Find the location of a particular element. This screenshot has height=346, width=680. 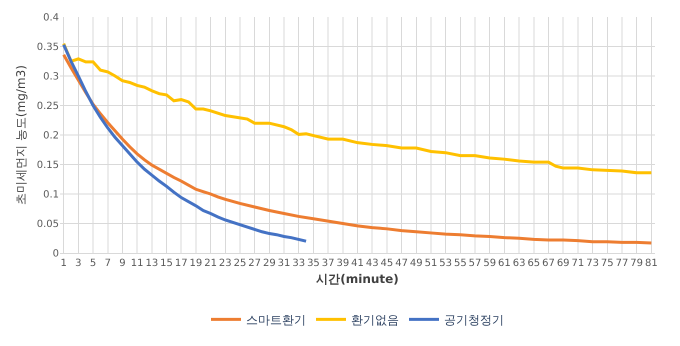

x-tick-label: 43 is located at coordinates (372, 263).